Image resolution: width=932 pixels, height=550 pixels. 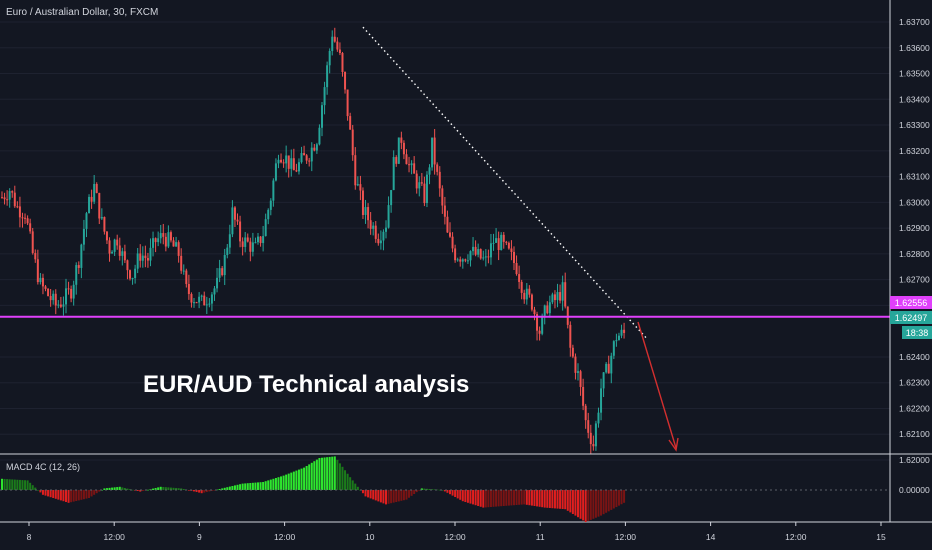 What do you see at coordinates (917, 333) in the screenshot?
I see `countdown-tag-label: 18:38` at bounding box center [917, 333].